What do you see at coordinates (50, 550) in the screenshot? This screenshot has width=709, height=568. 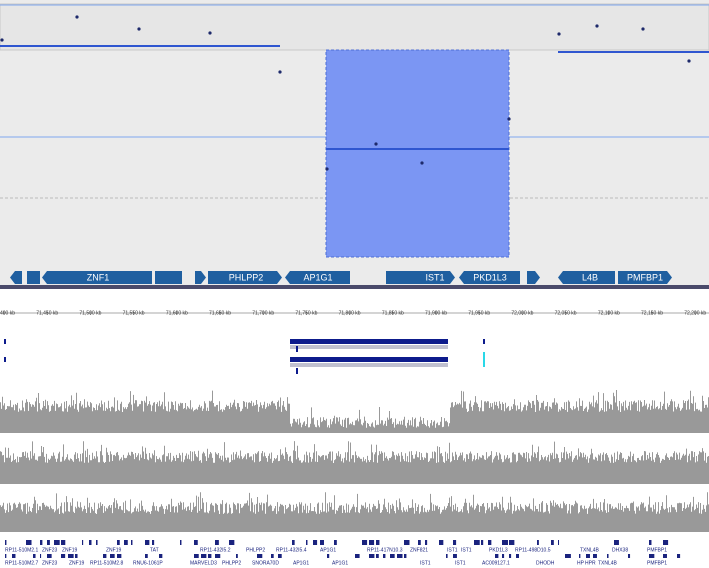 I see `gene-label: ZNF23` at bounding box center [50, 550].